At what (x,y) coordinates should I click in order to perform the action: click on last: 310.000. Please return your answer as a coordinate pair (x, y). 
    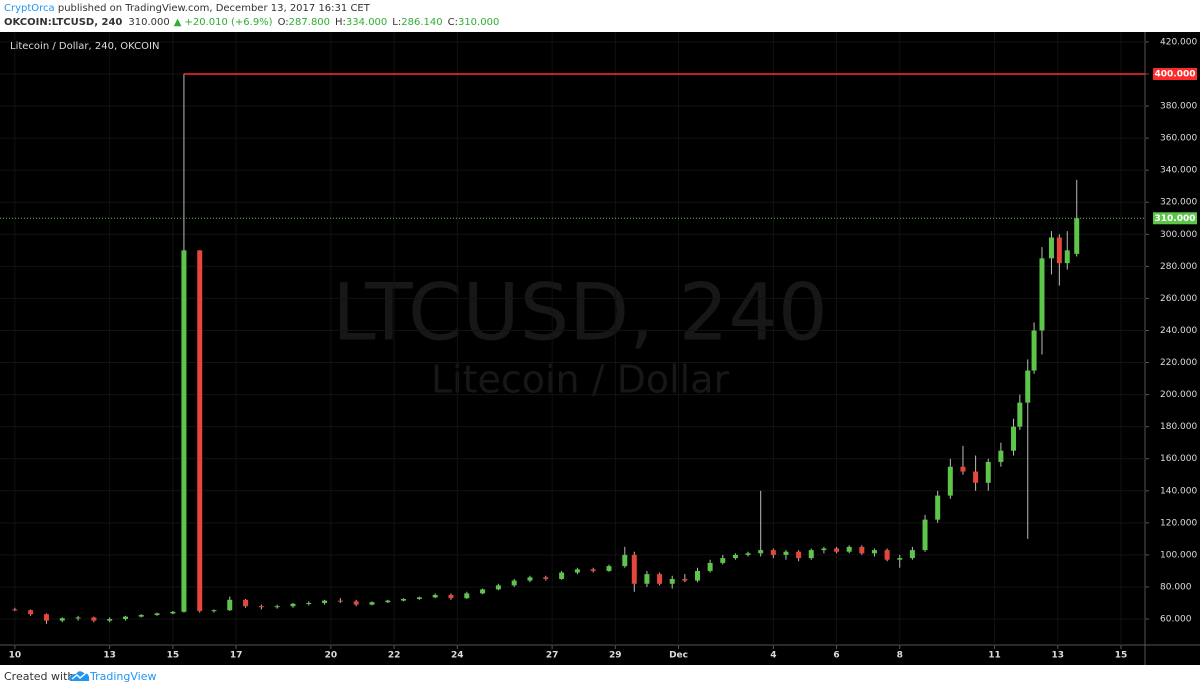
    Looking at the image, I should click on (148, 22).